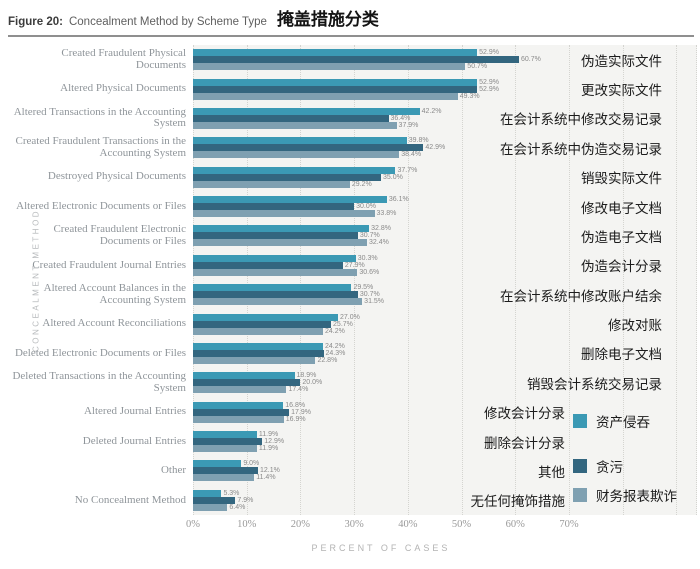 The width and height of the screenshot is (700, 569). What do you see at coordinates (431, 111) in the screenshot?
I see `bar-value-label: 42.2%` at bounding box center [431, 111].